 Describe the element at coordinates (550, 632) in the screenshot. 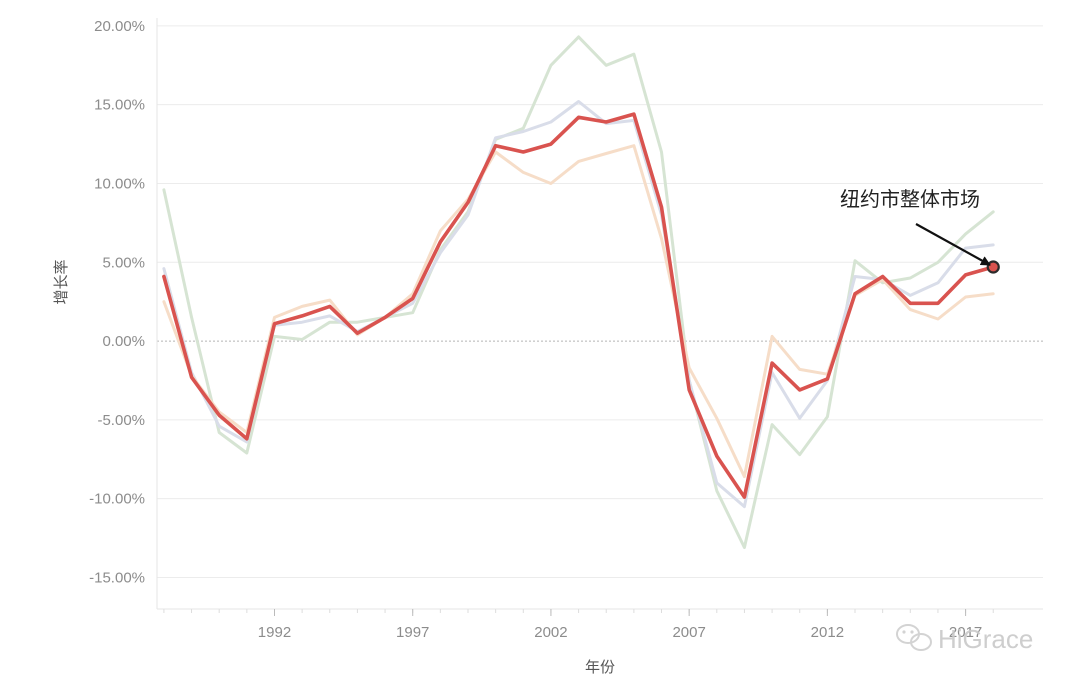

I see `x-tick-label: 2002` at that location.